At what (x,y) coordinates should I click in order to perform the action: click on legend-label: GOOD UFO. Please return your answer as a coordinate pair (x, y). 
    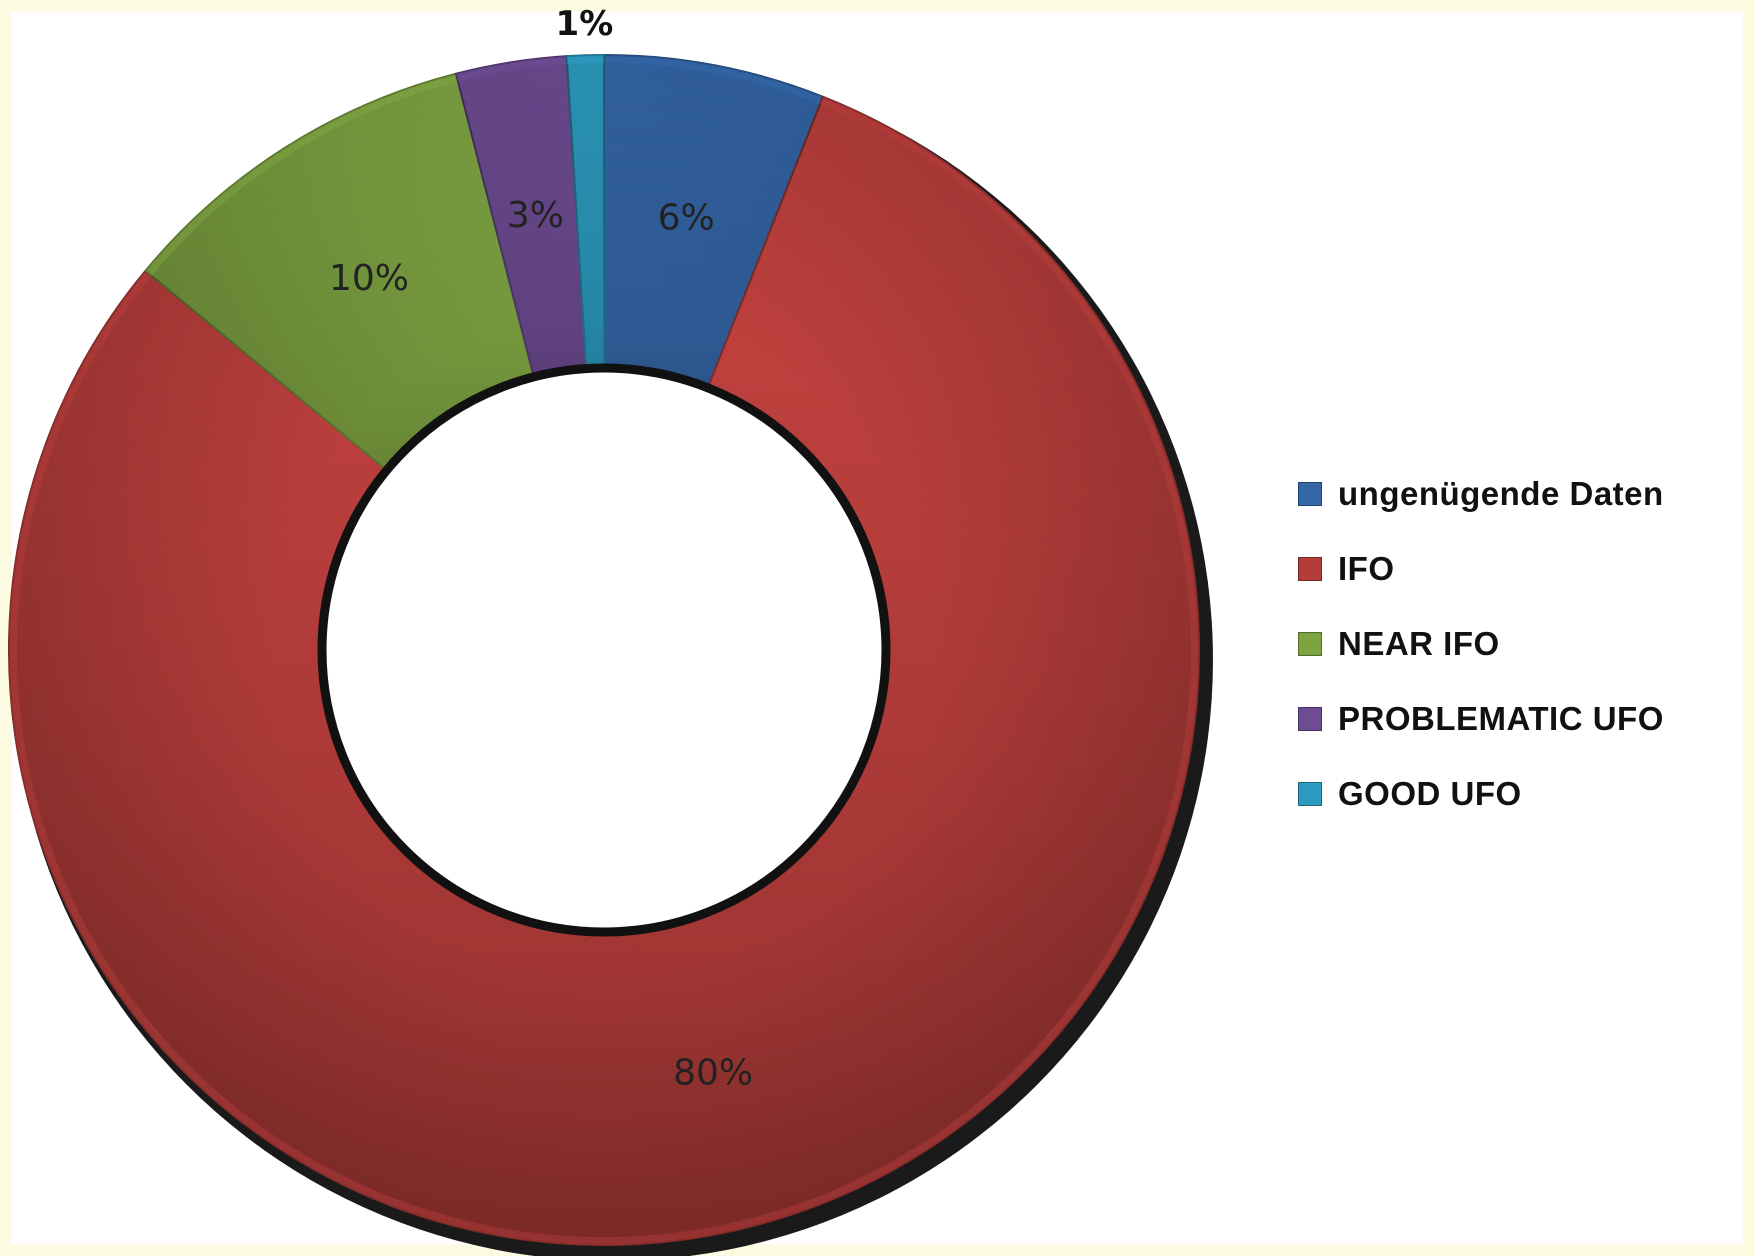
    Looking at the image, I should click on (1430, 793).